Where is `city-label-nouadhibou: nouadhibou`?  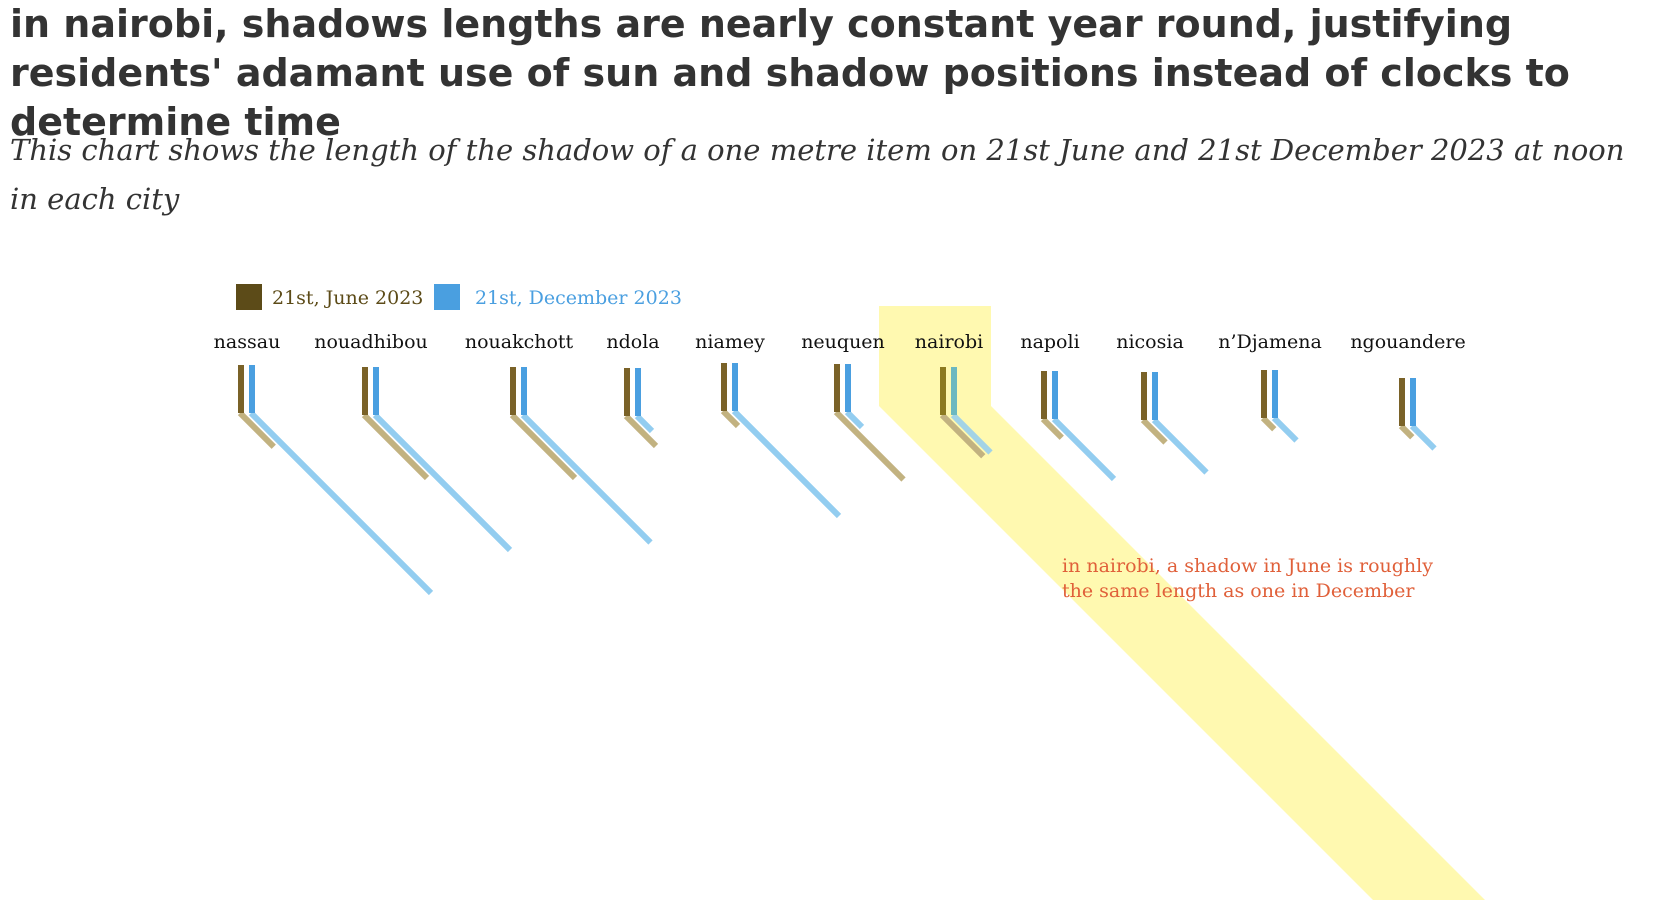
city-label-nouadhibou: nouadhibou is located at coordinates (371, 342).